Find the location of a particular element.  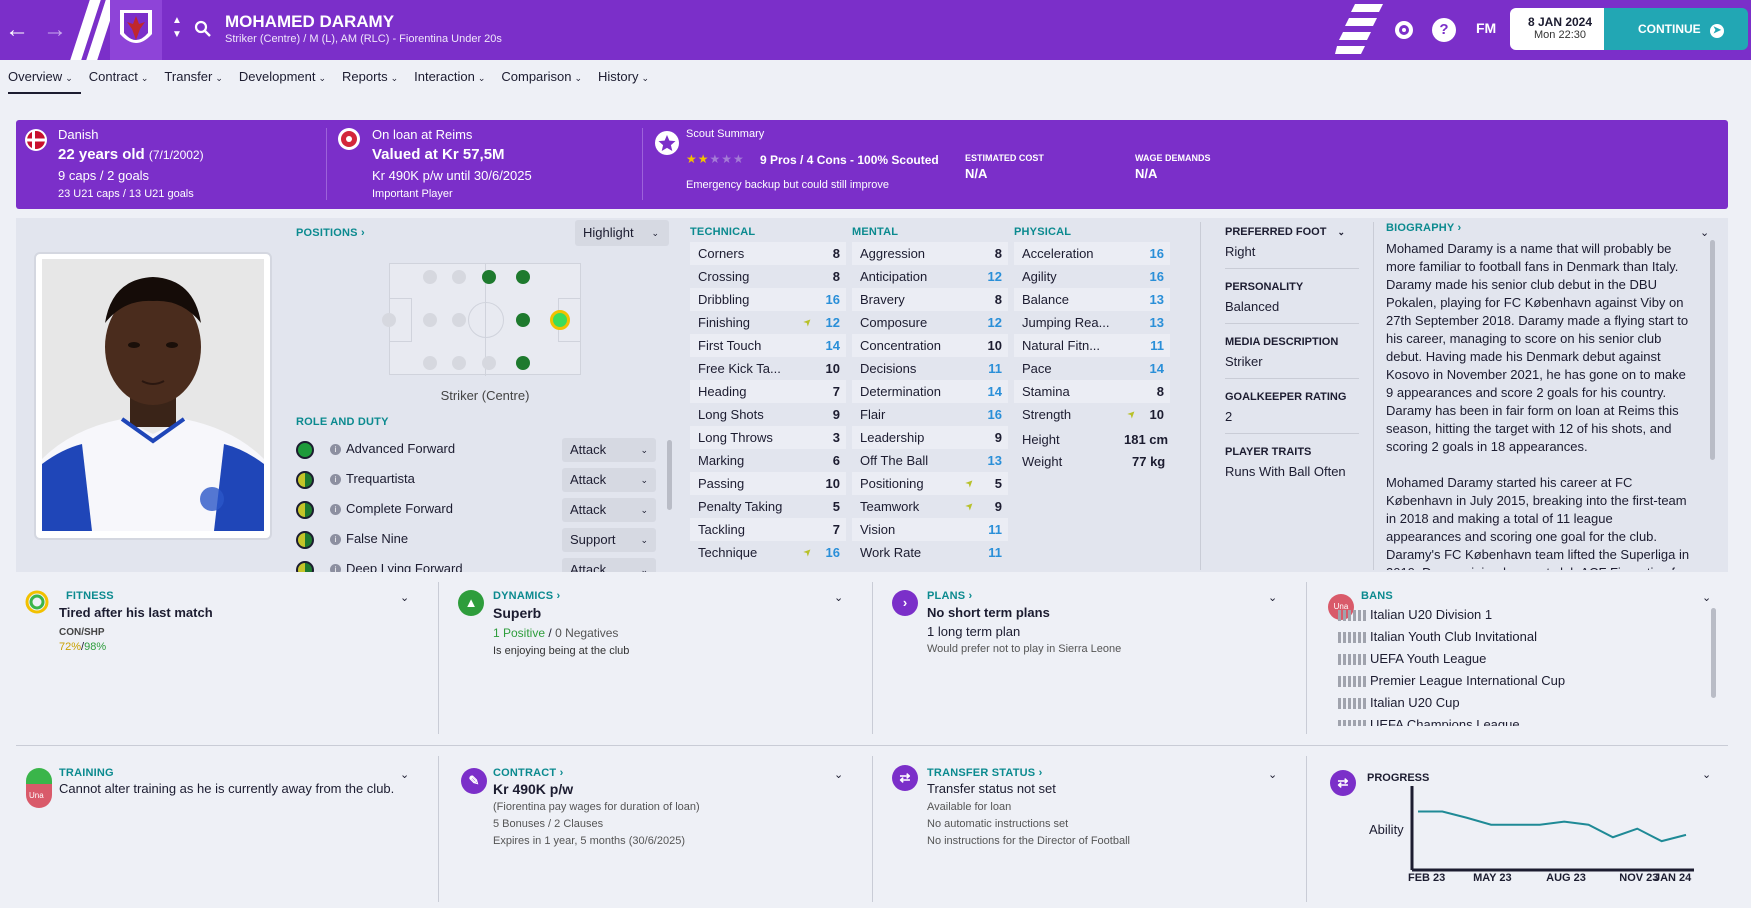

gk-label: GOALKEEPER RATING is located at coordinates (1286, 397).